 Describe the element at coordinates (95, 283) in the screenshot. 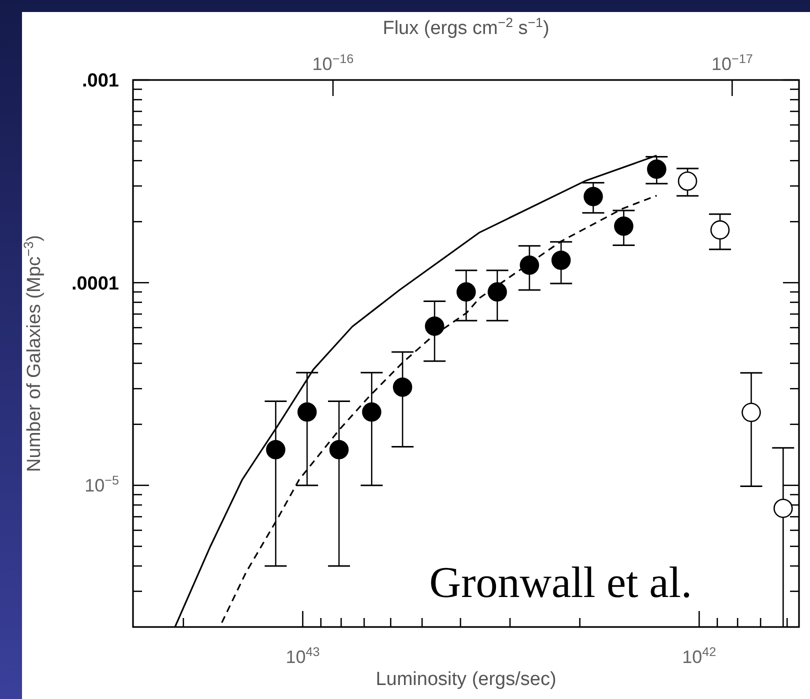

I see `y-tick-label: .0001` at that location.